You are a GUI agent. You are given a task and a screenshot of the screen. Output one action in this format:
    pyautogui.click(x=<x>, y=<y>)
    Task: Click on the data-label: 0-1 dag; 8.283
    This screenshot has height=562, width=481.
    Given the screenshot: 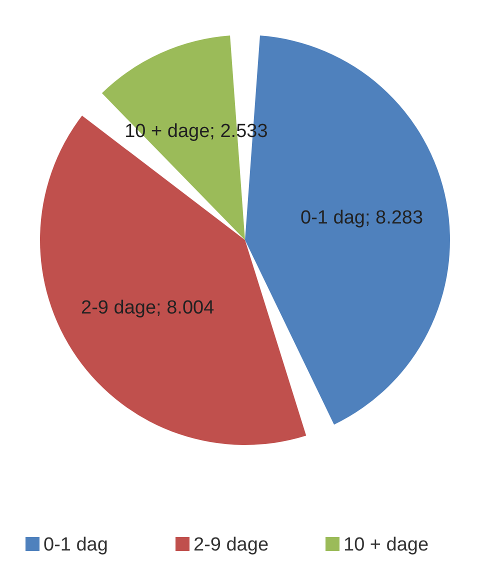 What is the action you would take?
    pyautogui.click(x=362, y=217)
    